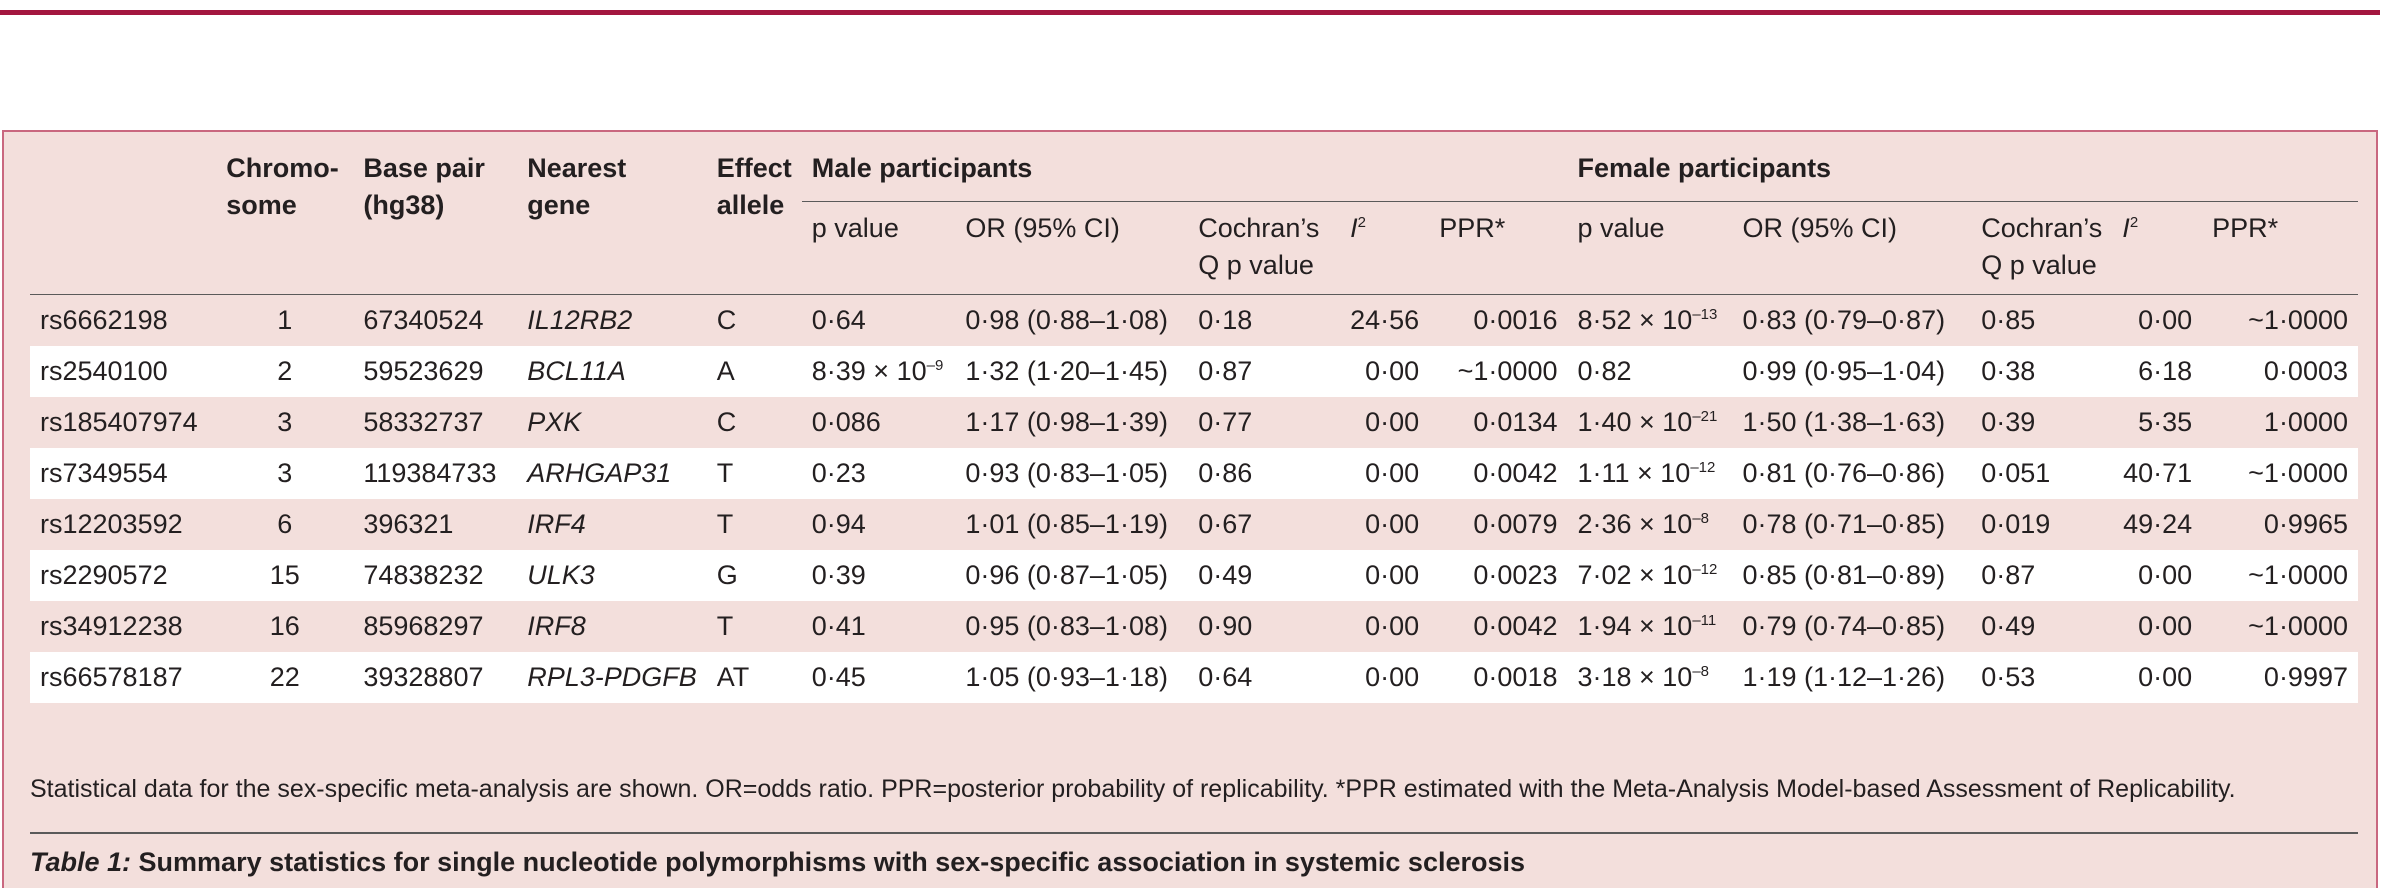 This screenshot has width=2401, height=890. Describe the element at coordinates (554, 422) in the screenshot. I see `cell-nearest-gene-value: PXK` at that location.